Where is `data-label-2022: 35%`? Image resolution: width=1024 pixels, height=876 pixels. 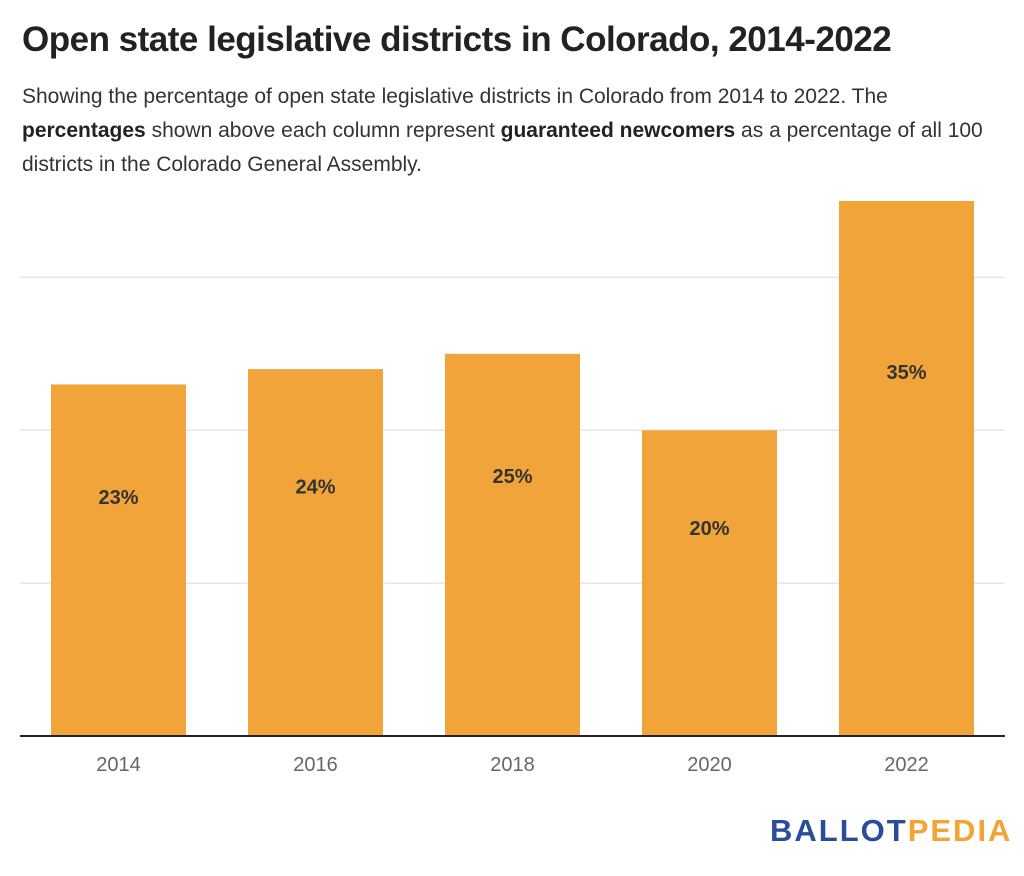
data-label-2022: 35% is located at coordinates (906, 373).